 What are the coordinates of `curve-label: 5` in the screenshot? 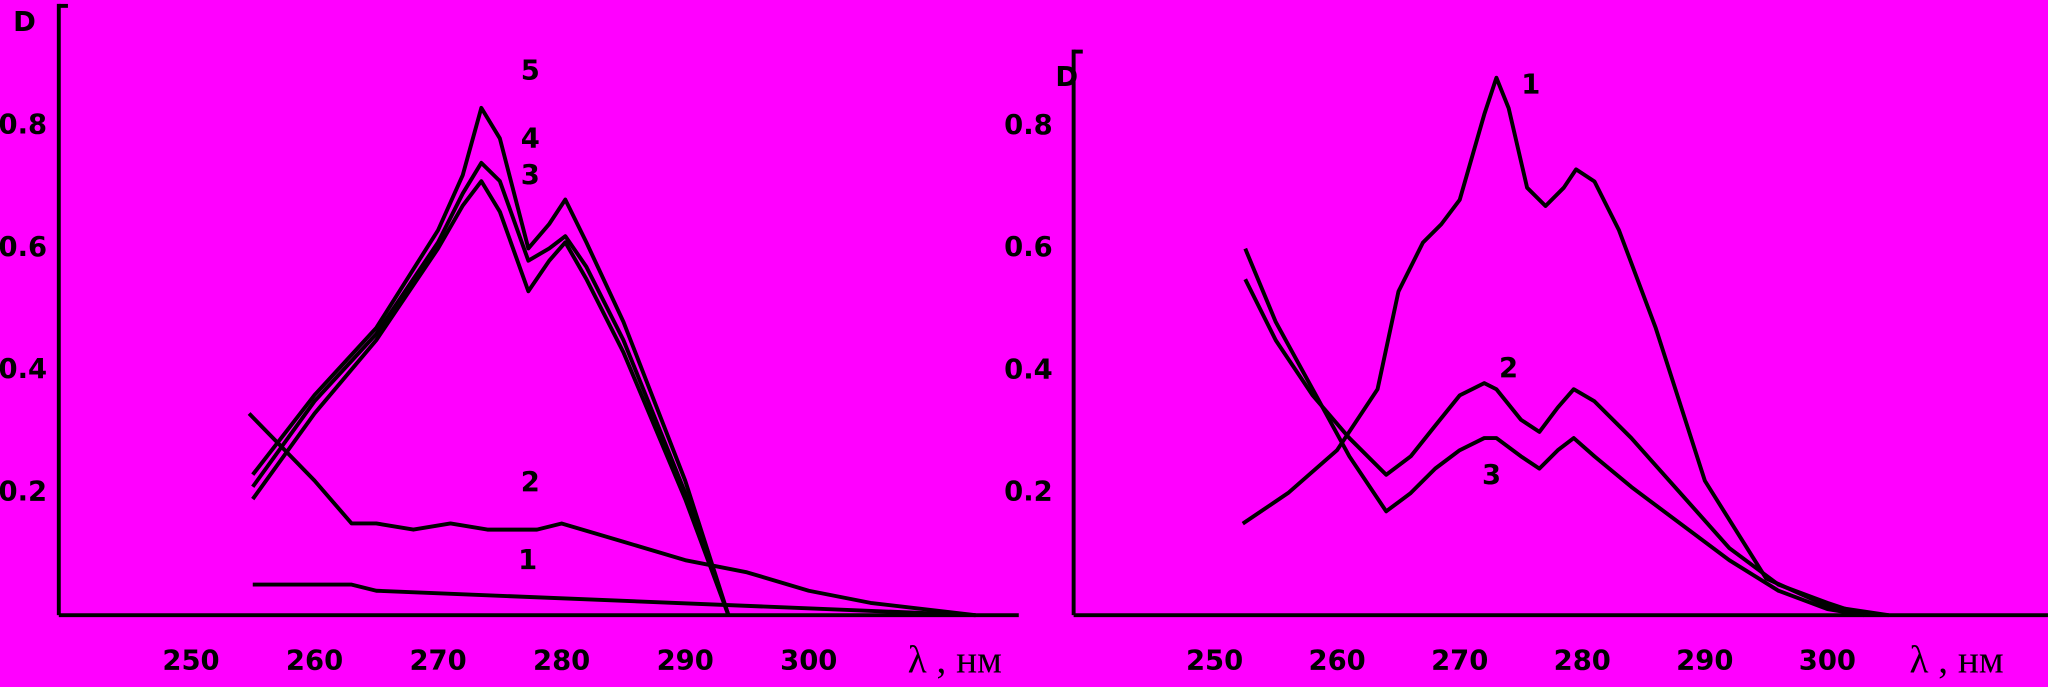 It's located at (530, 70).